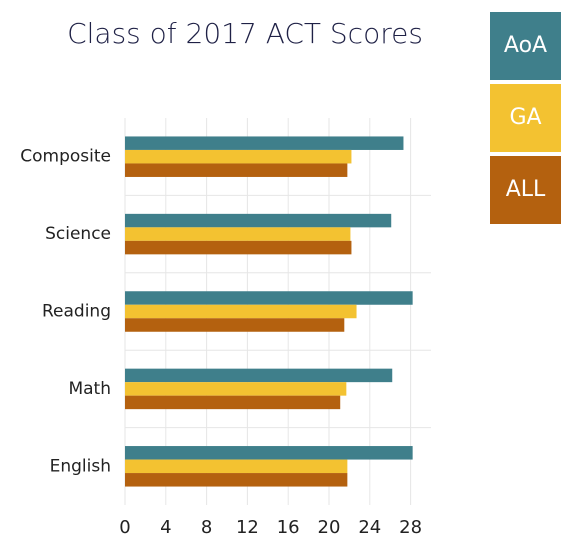 This screenshot has width=561, height=543. Describe the element at coordinates (206, 527) in the screenshot. I see `x-tick-label: 8` at that location.